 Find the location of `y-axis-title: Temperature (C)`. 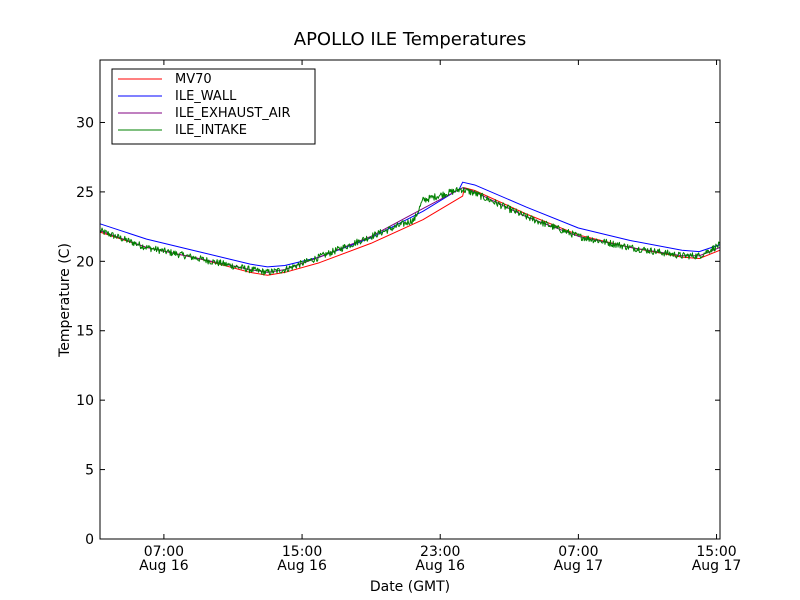

y-axis-title: Temperature (C) is located at coordinates (65, 300).